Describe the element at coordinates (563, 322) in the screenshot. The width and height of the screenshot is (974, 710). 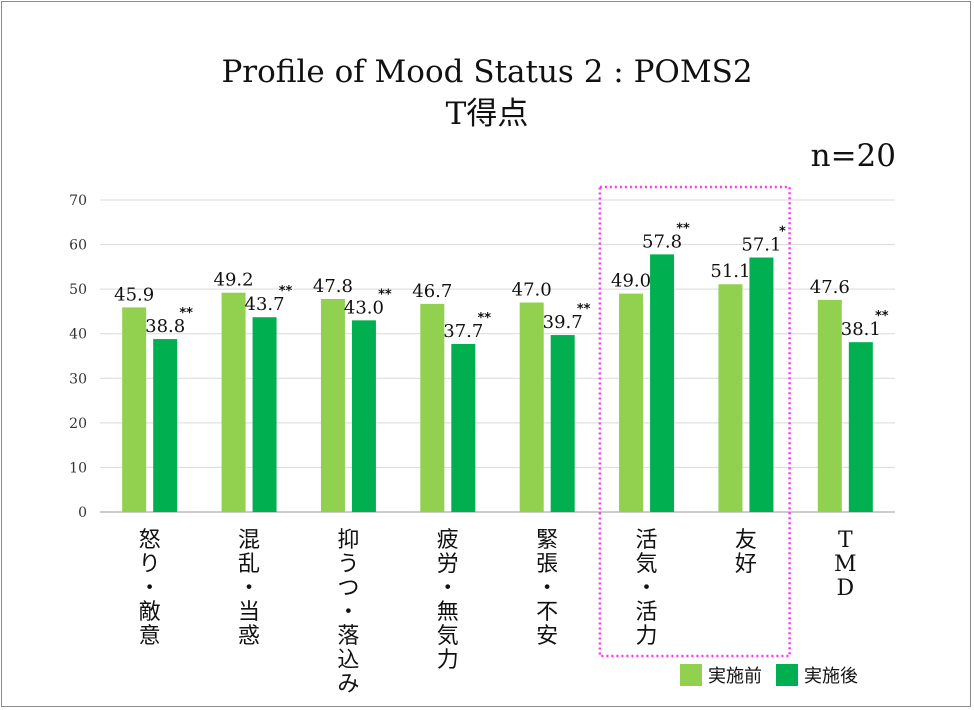
I see `data-label-after: 39.7` at that location.